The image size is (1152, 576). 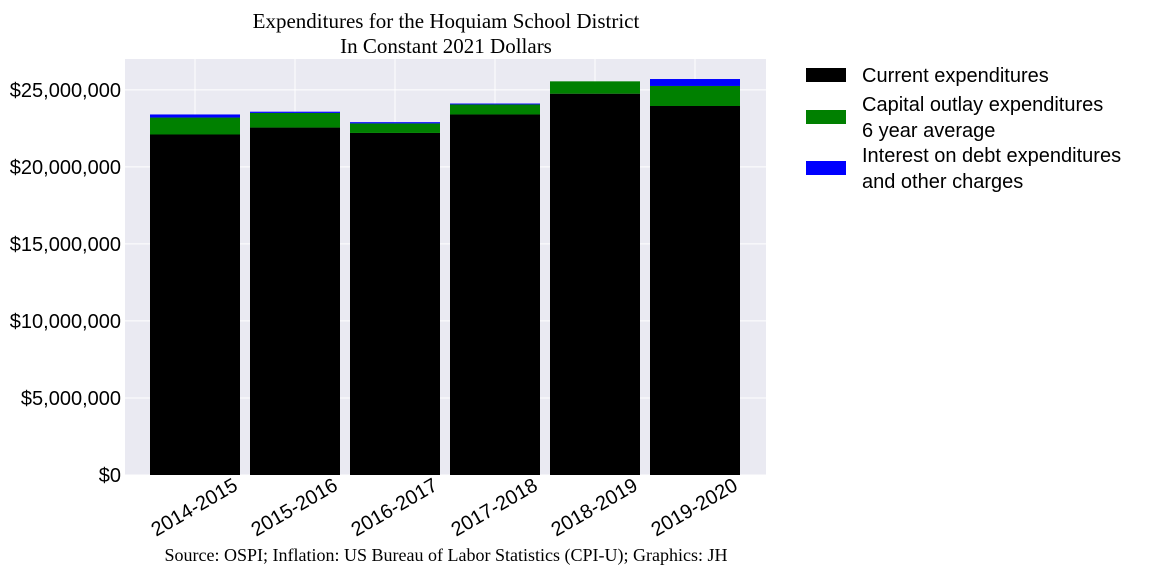 I want to click on y-tick-label: $0, so click(x=110, y=476).